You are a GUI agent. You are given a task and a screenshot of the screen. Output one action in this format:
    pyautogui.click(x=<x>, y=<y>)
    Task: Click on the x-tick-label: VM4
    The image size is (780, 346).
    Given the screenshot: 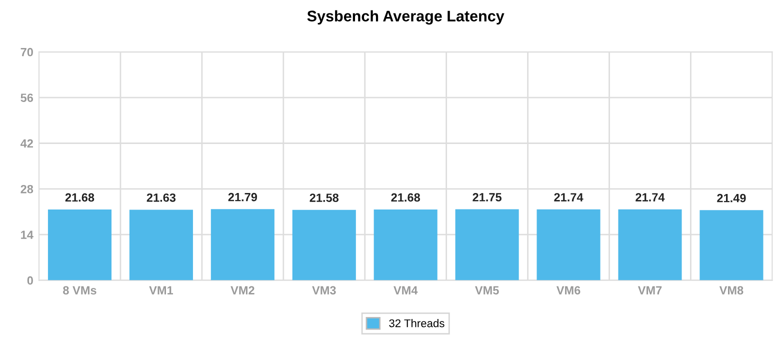 What is the action you would take?
    pyautogui.click(x=406, y=290)
    